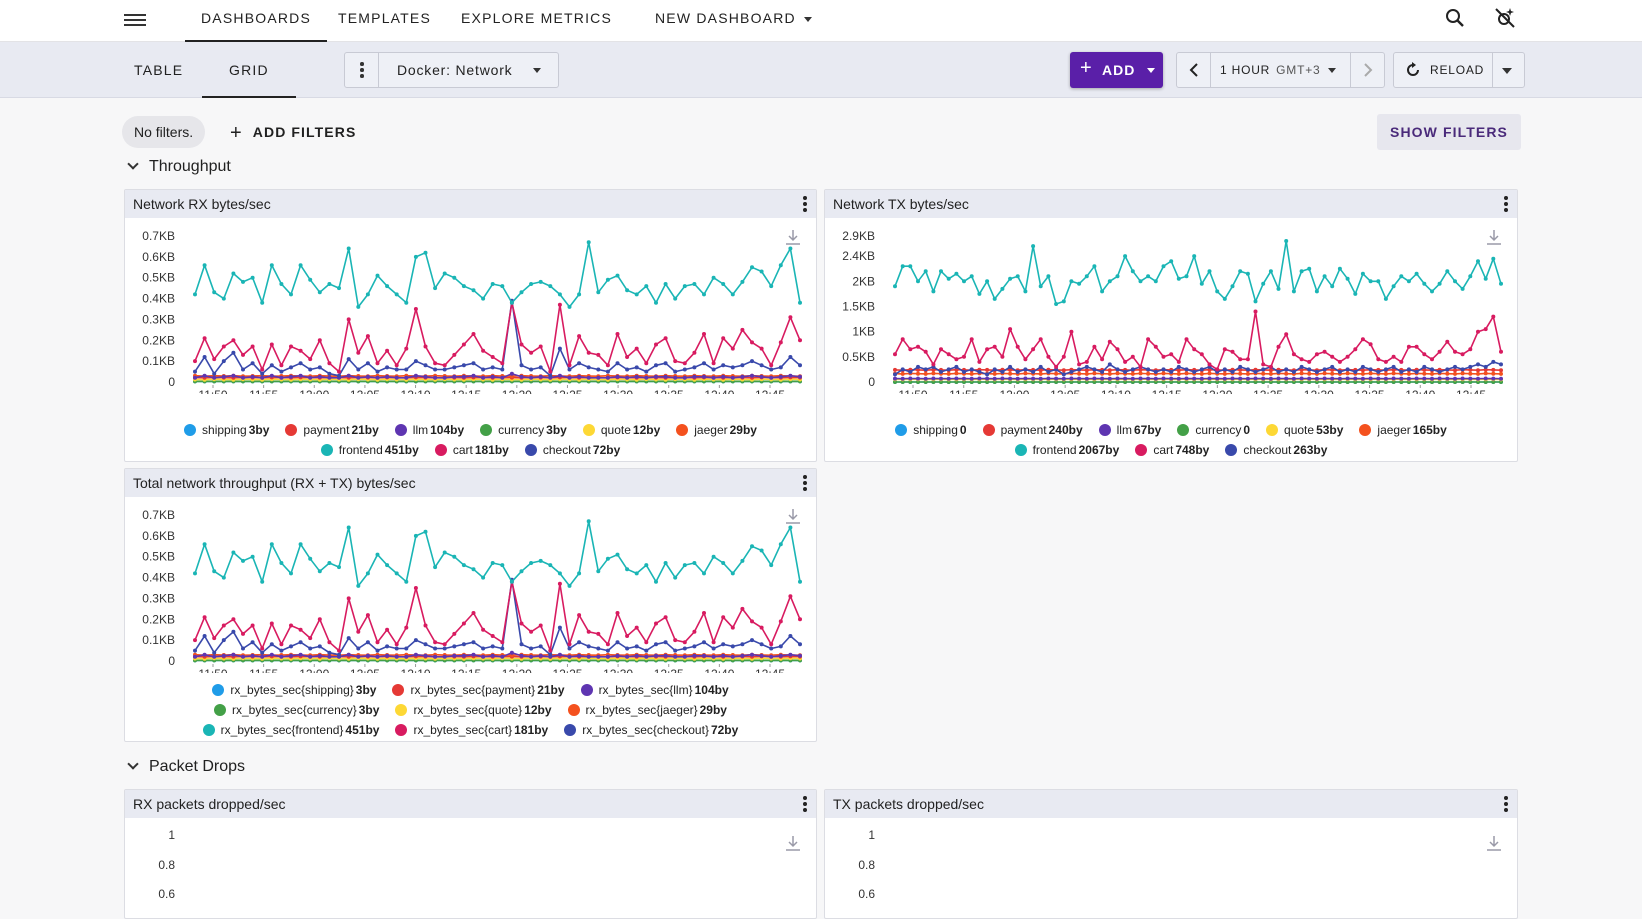  Describe the element at coordinates (471, 861) in the screenshot. I see `chart-rx-dropped: 10.80.6` at that location.